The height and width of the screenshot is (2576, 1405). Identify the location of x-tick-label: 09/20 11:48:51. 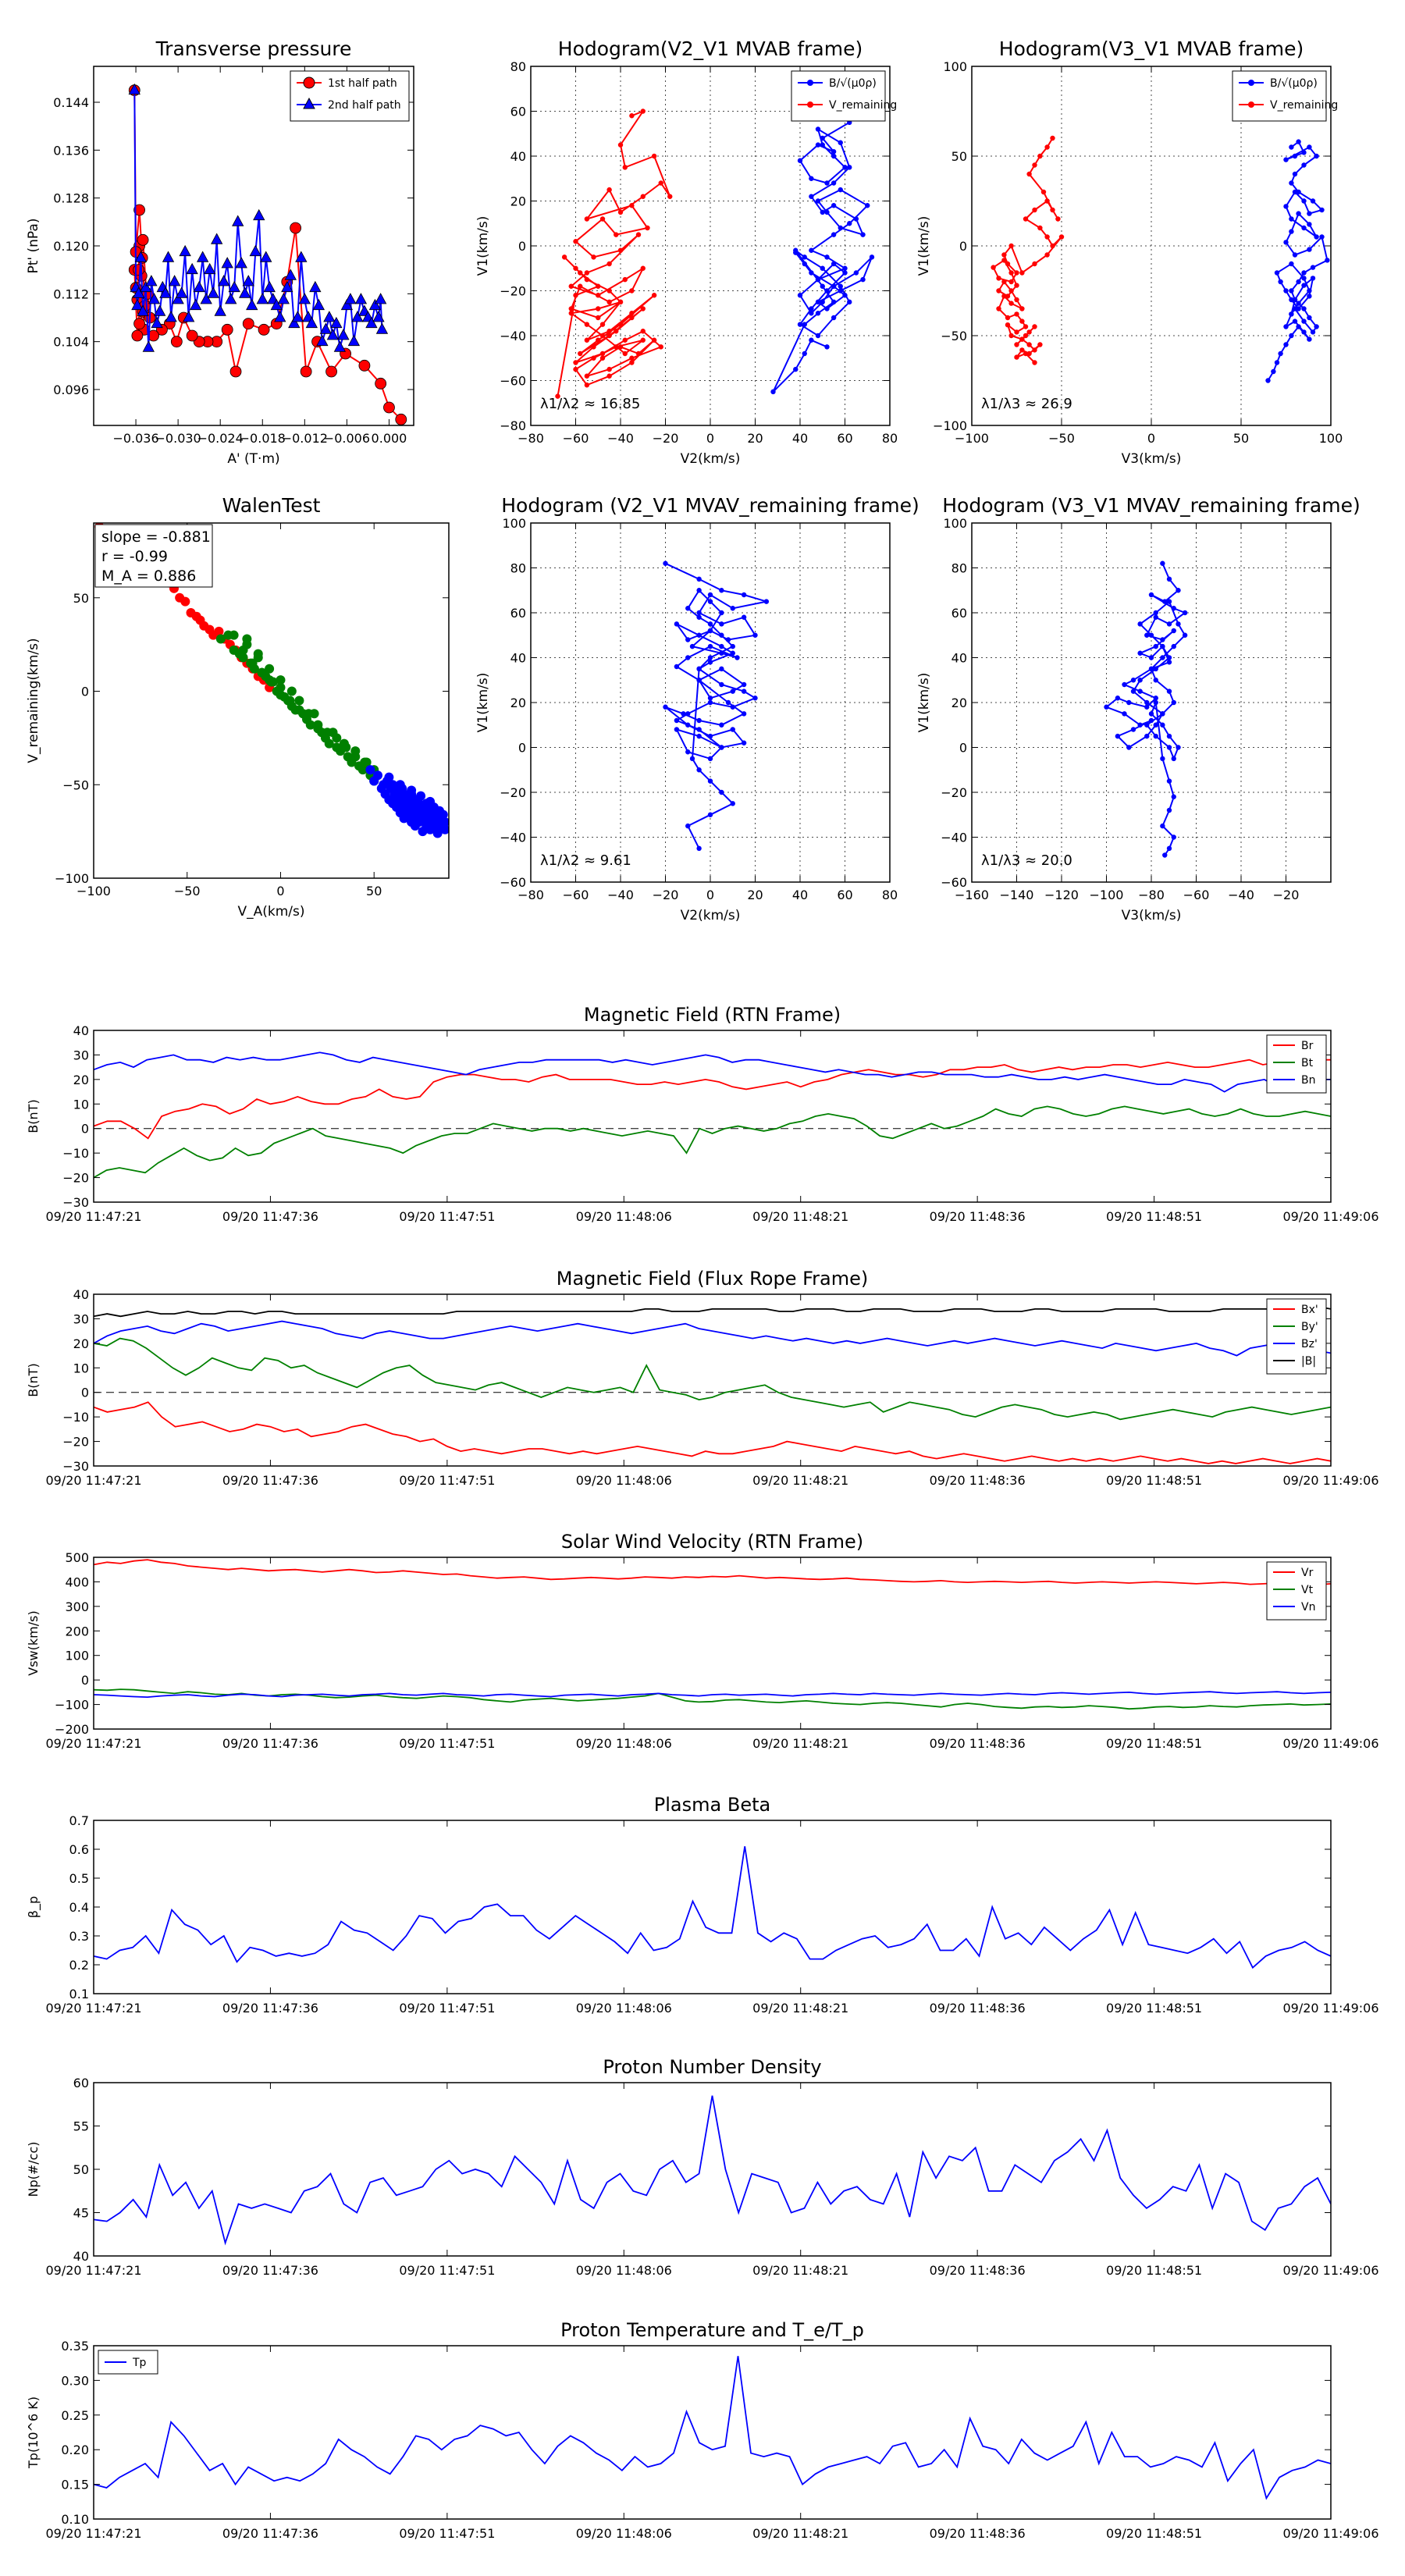
(1154, 1743).